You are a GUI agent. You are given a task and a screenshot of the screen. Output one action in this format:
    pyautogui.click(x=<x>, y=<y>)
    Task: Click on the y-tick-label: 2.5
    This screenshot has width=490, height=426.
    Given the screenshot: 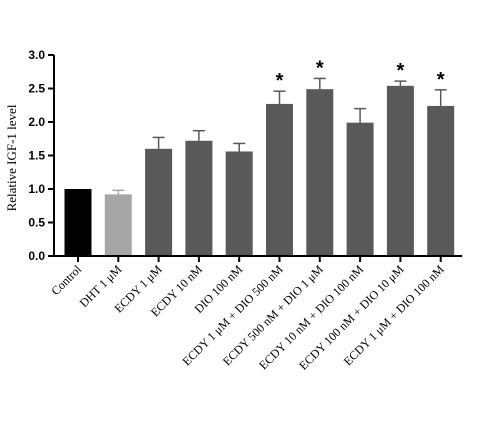 What is the action you would take?
    pyautogui.click(x=36, y=89)
    